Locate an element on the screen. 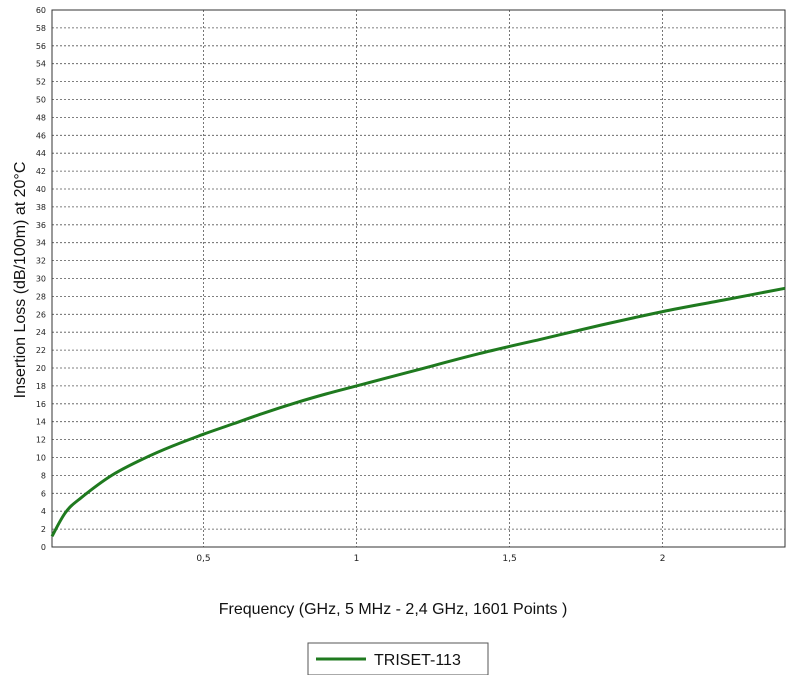 The width and height of the screenshot is (787, 675). y-tick-label: 56 is located at coordinates (41, 46).